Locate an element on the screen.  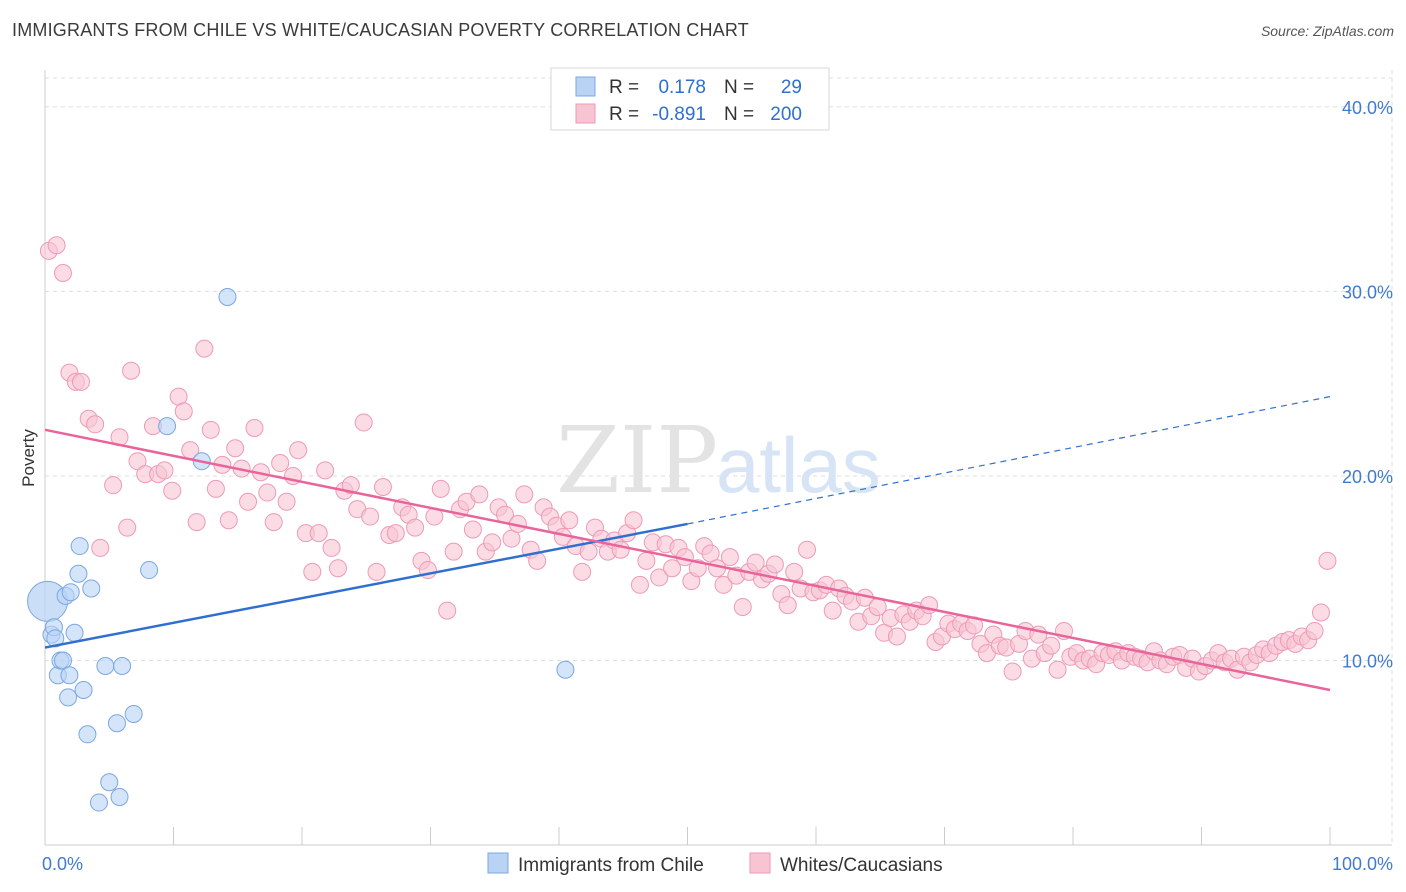
x-tick-label-1: 100.0% is located at coordinates (1362, 864).